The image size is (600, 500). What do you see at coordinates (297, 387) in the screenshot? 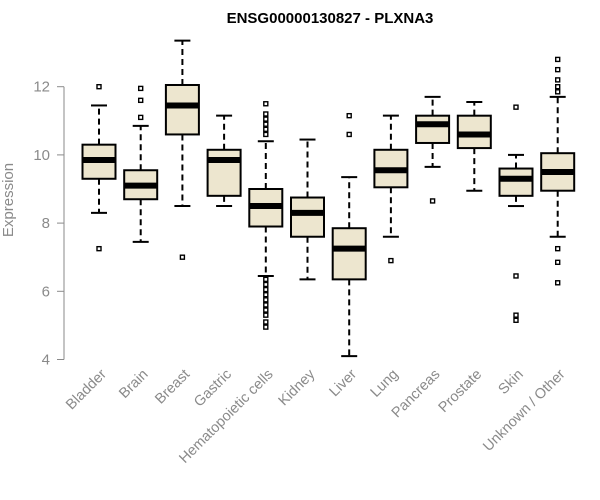
I see `x-tick-label: Kidney` at bounding box center [297, 387].